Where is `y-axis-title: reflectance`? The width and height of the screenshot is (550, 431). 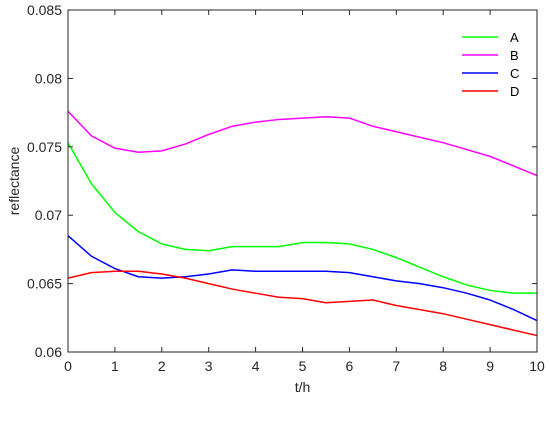
y-axis-title: reflectance is located at coordinates (14, 181).